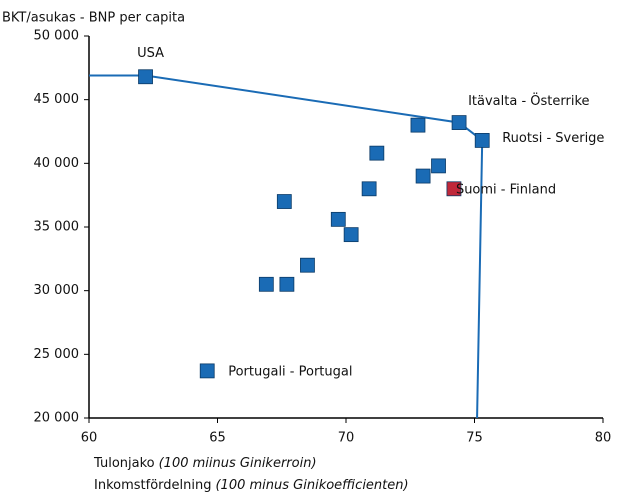 This screenshot has width=632, height=493. What do you see at coordinates (238, 463) in the screenshot?
I see `x-axis-label-italic: (100 miinus Ginikerroin)` at bounding box center [238, 463].